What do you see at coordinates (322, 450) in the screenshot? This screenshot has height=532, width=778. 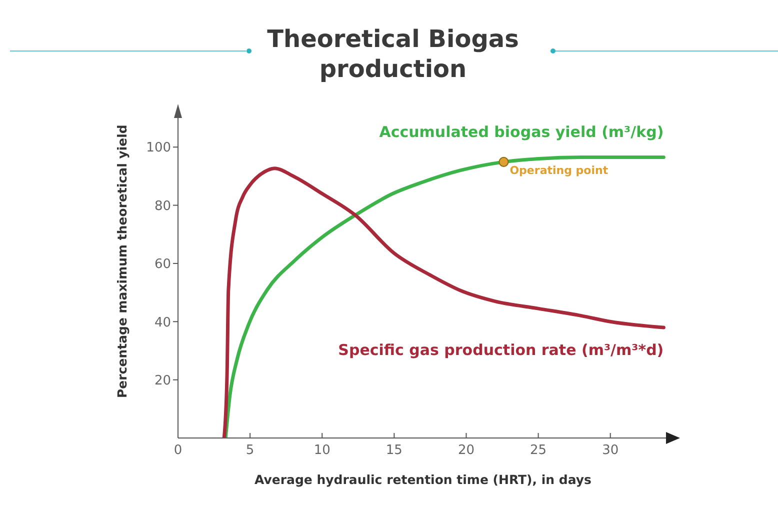 I see `x-tick-label: 10` at bounding box center [322, 450].